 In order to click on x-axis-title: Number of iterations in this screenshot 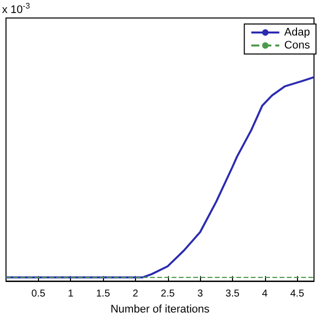, I will do `click(160, 310)`.